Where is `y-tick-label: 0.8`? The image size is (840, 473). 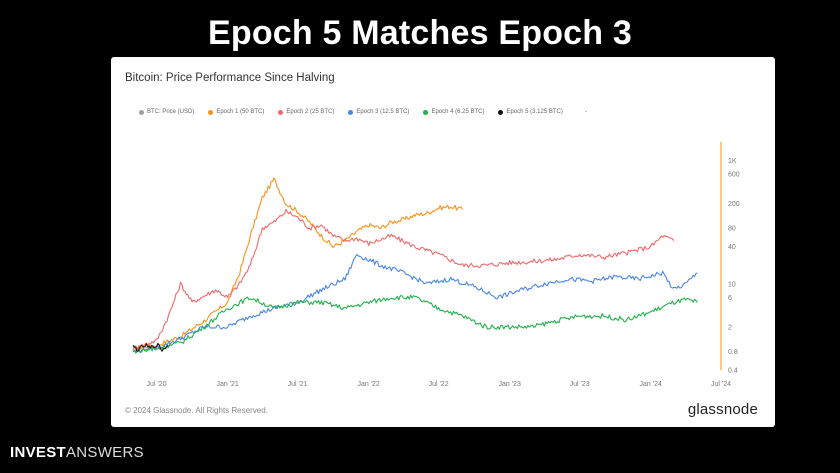
y-tick-label: 0.8 is located at coordinates (733, 352).